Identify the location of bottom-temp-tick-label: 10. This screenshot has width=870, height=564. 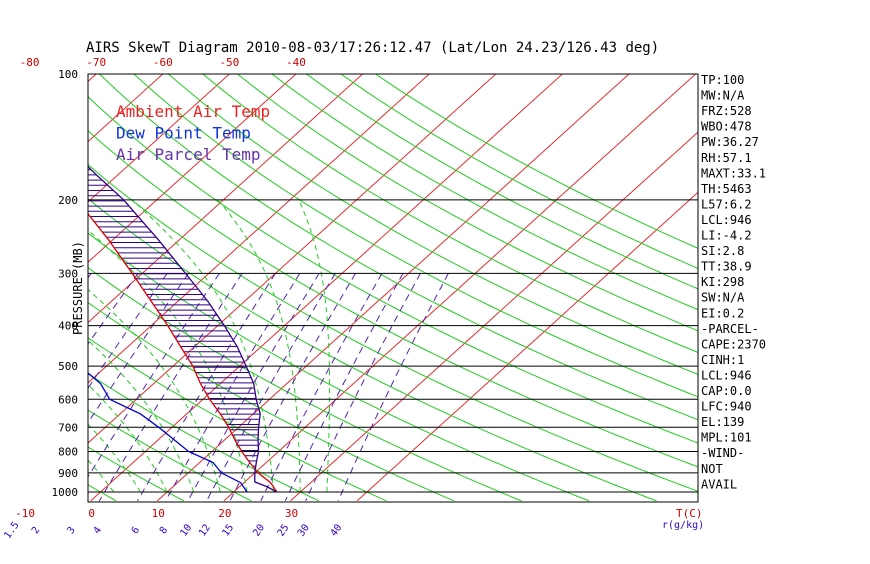
(158, 513).